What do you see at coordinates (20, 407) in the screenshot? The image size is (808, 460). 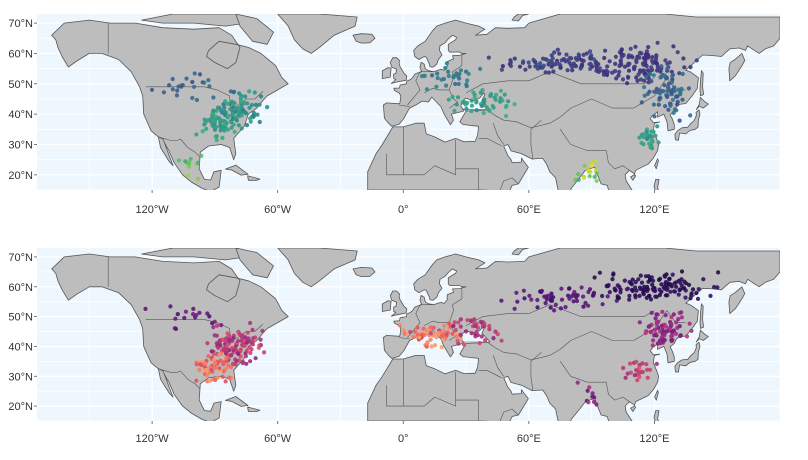 I see `lat-tick-label: 20°N` at bounding box center [20, 407].